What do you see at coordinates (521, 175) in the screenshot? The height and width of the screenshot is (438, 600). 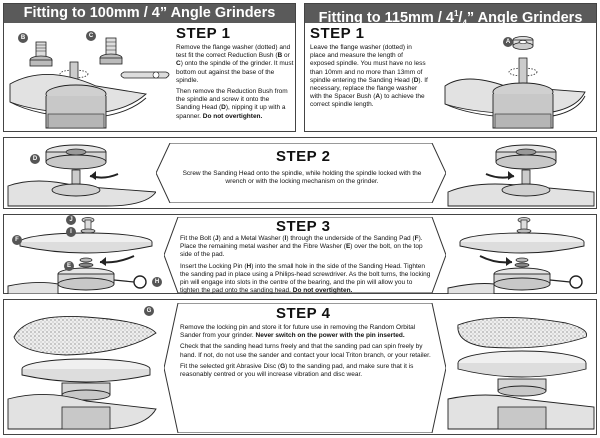 I see `step2-right-illustration` at bounding box center [521, 175].